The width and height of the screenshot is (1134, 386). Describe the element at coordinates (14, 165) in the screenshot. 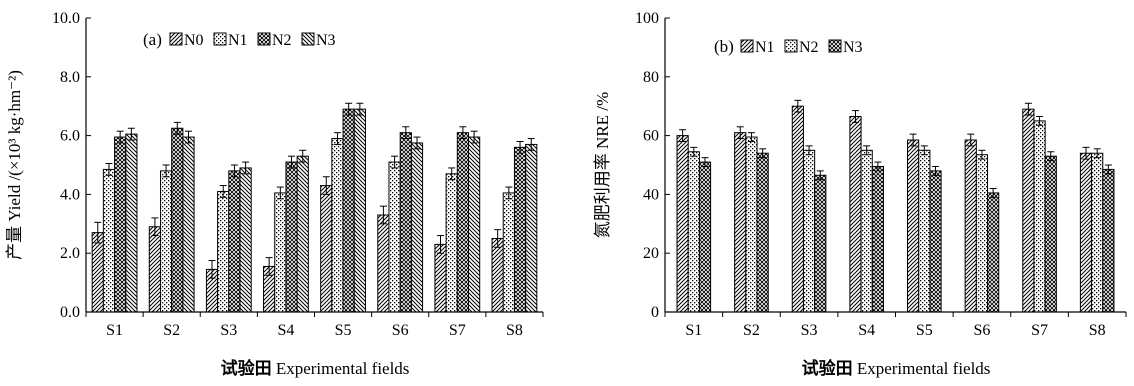

I see `y-axis-title: 产量 Yield /(×10³ kg·hm⁻²)` at that location.